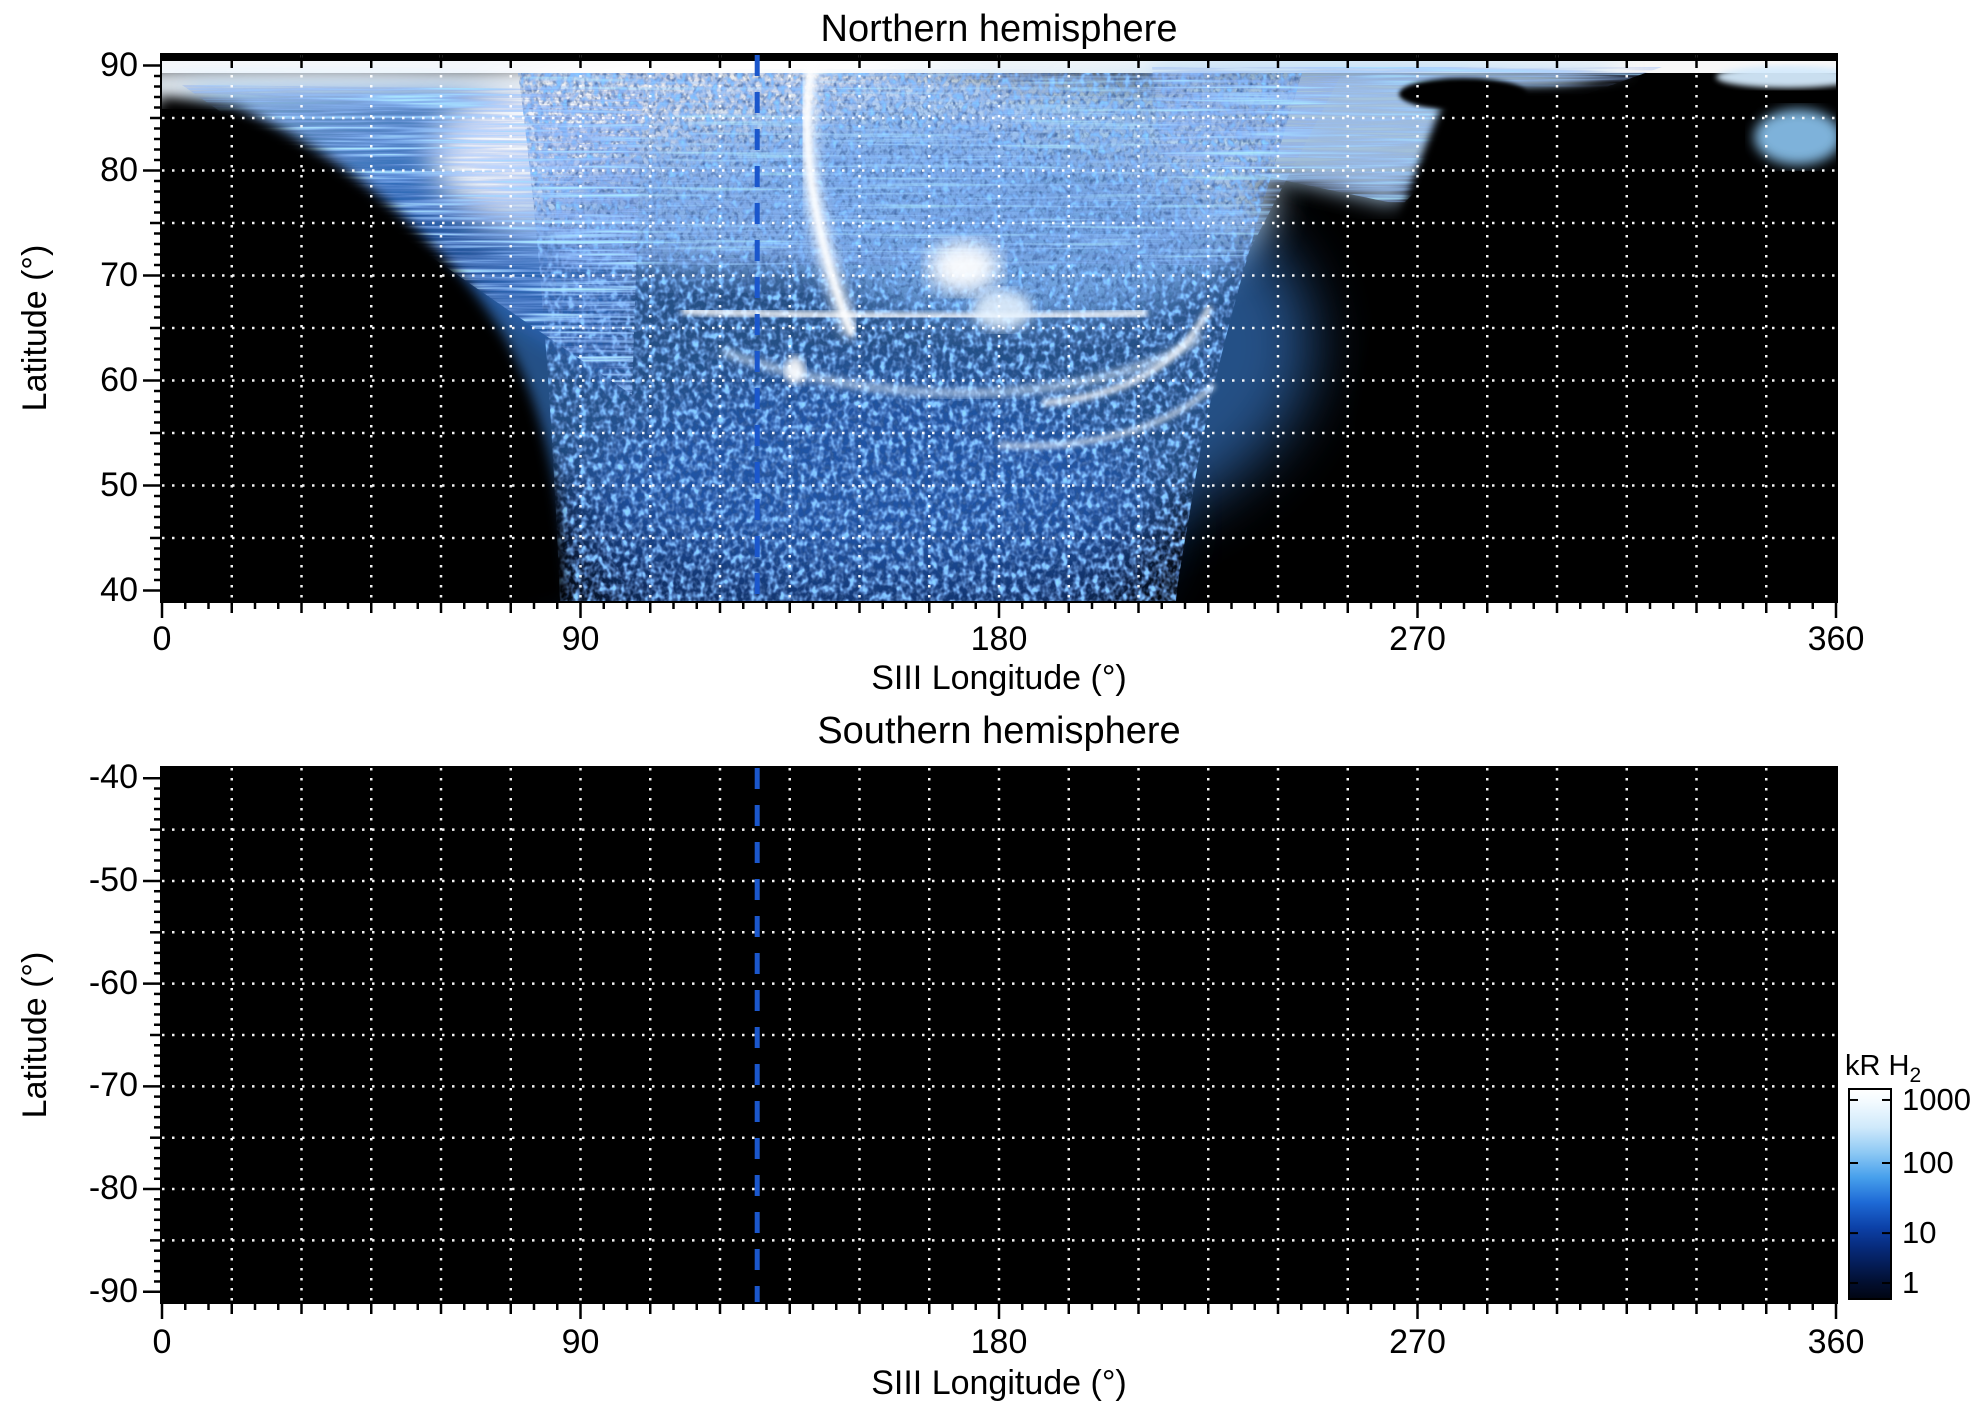  Describe the element at coordinates (119, 589) in the screenshot. I see `y-tick-label: 40` at that location.